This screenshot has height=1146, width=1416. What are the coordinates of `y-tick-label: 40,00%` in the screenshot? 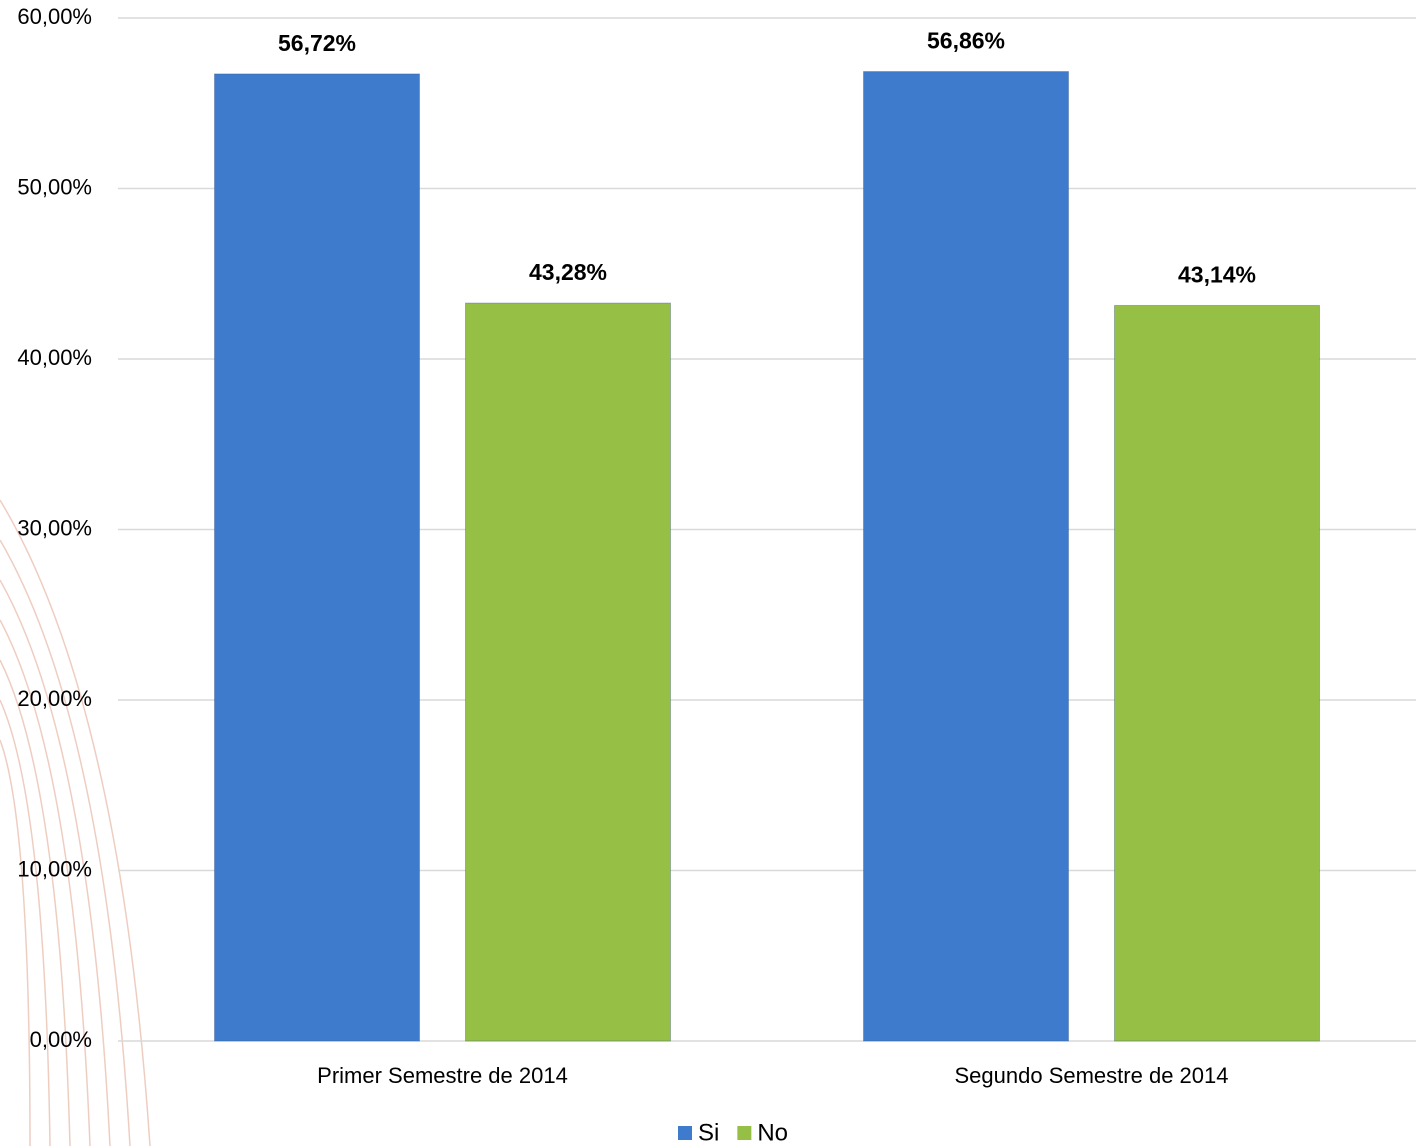 It's located at (54, 357).